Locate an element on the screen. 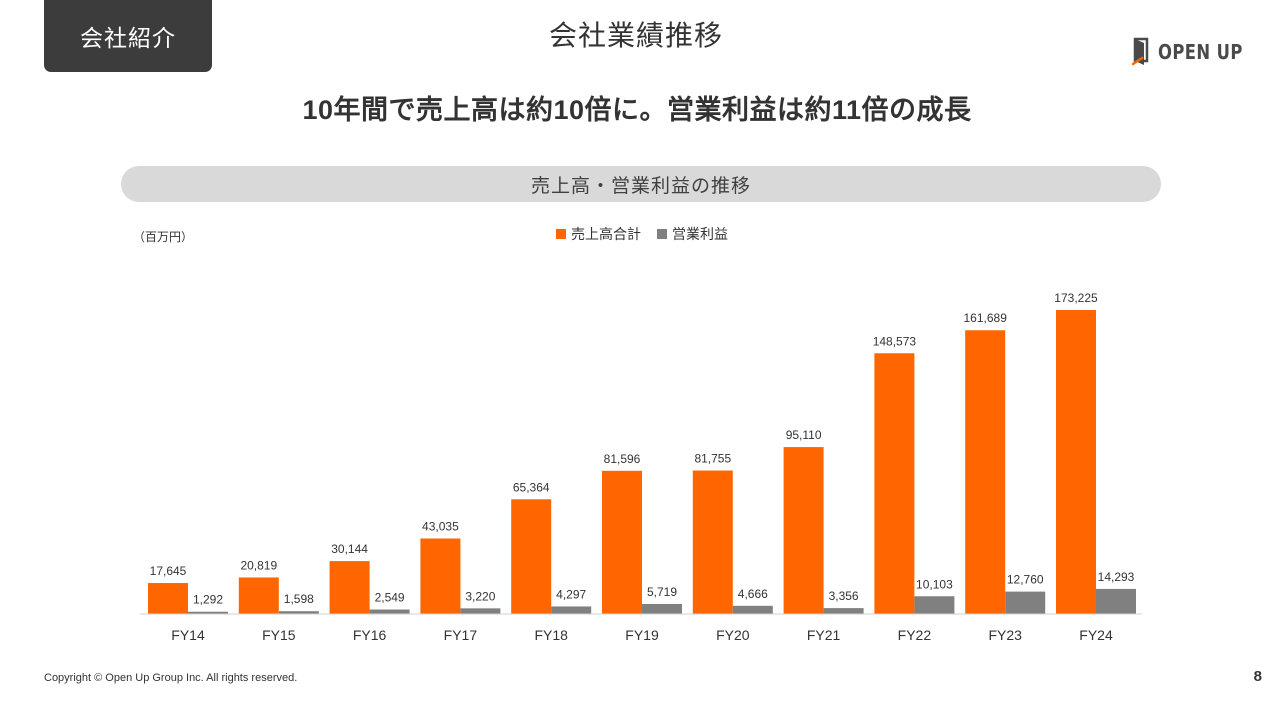  data-label-sales-fy16: 30,144 is located at coordinates (349, 549).